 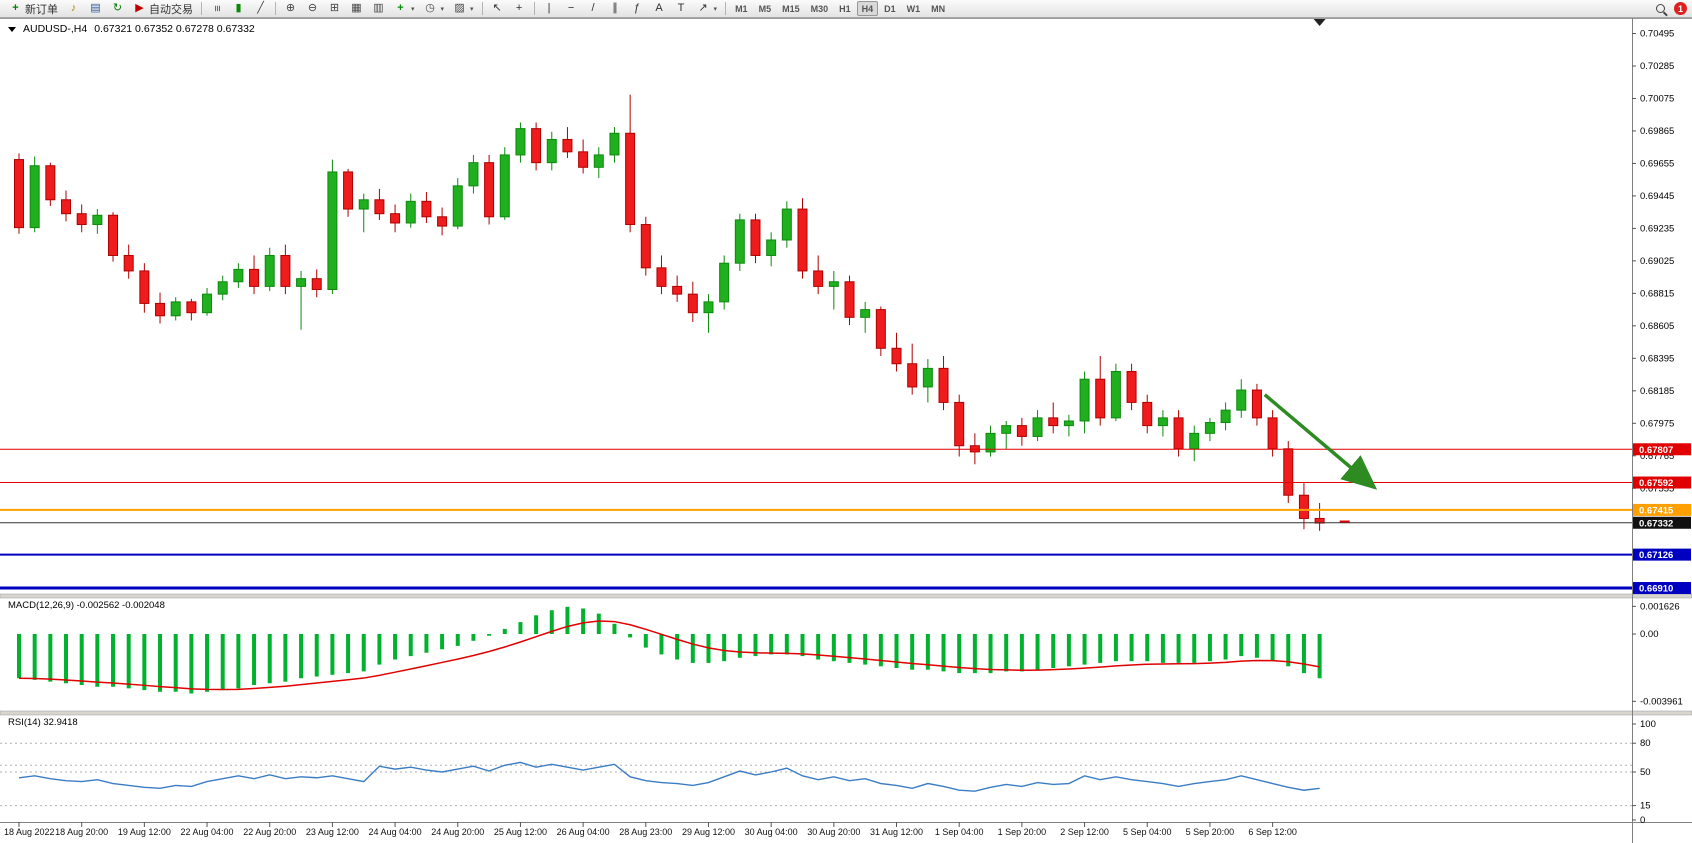 I want to click on arrange-windows-button: ▥, so click(x=378, y=9).